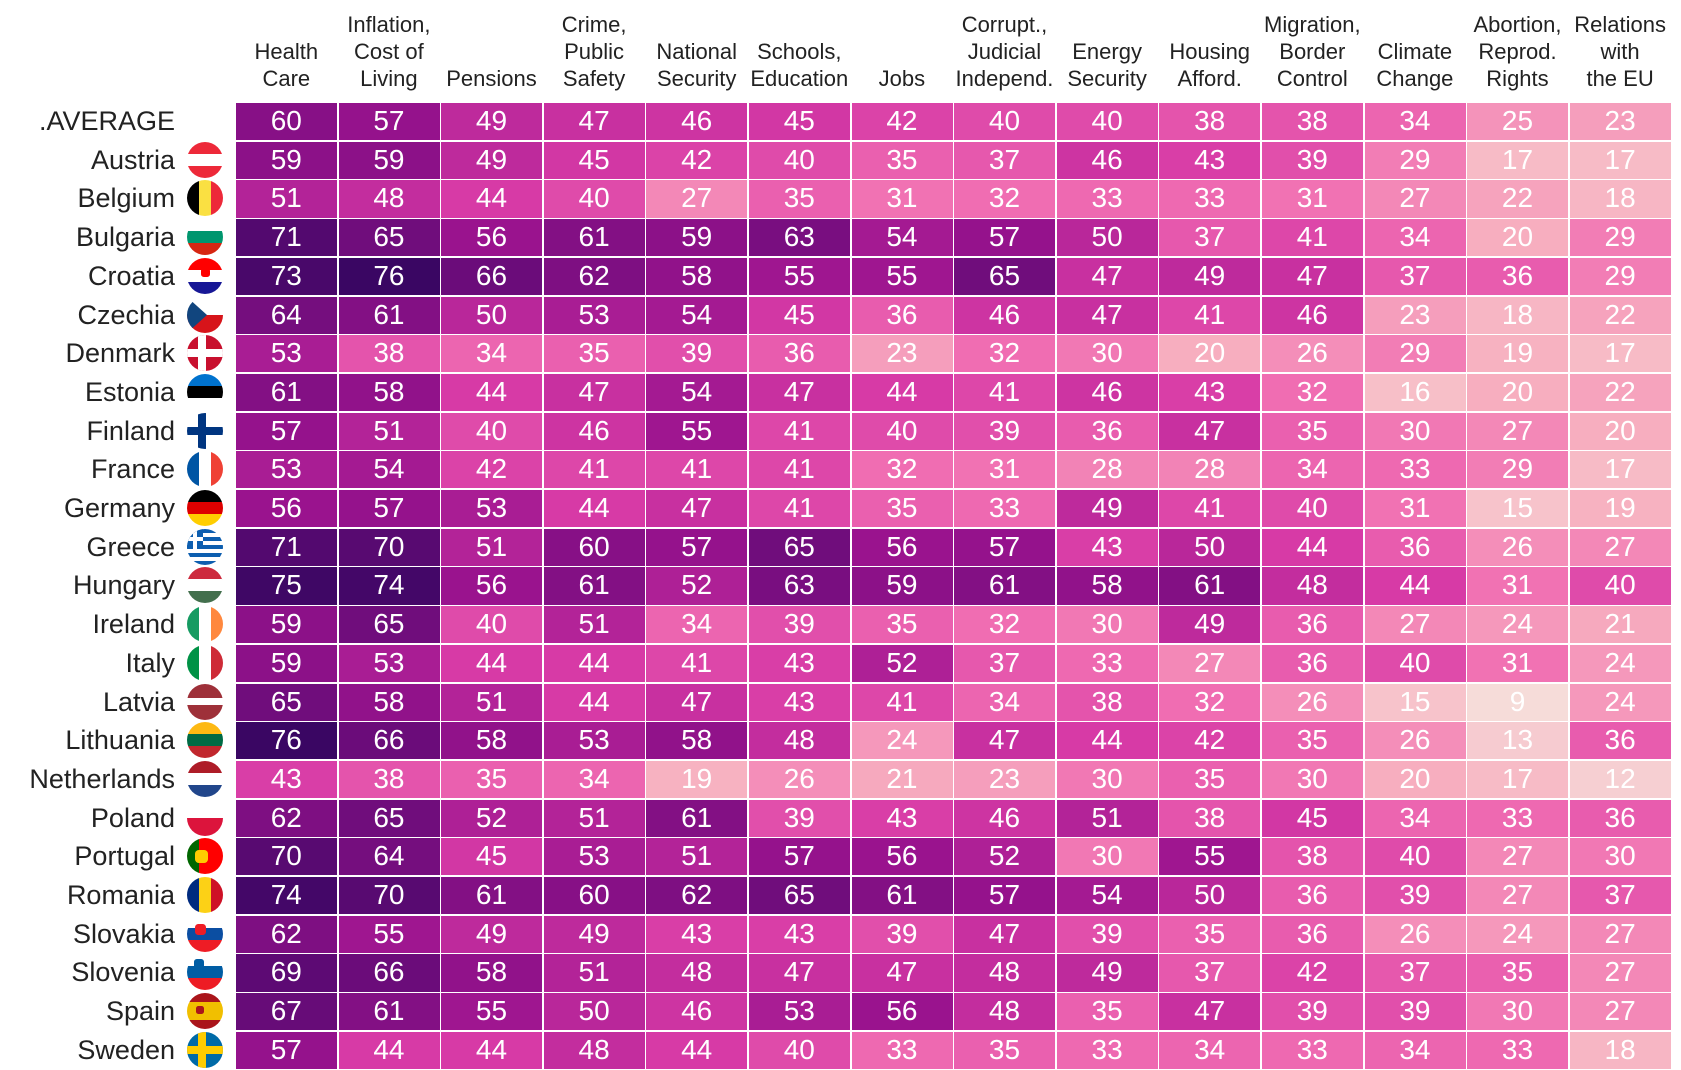 The image size is (1681, 1070). I want to click on cell-value-label: 56, so click(286, 507).